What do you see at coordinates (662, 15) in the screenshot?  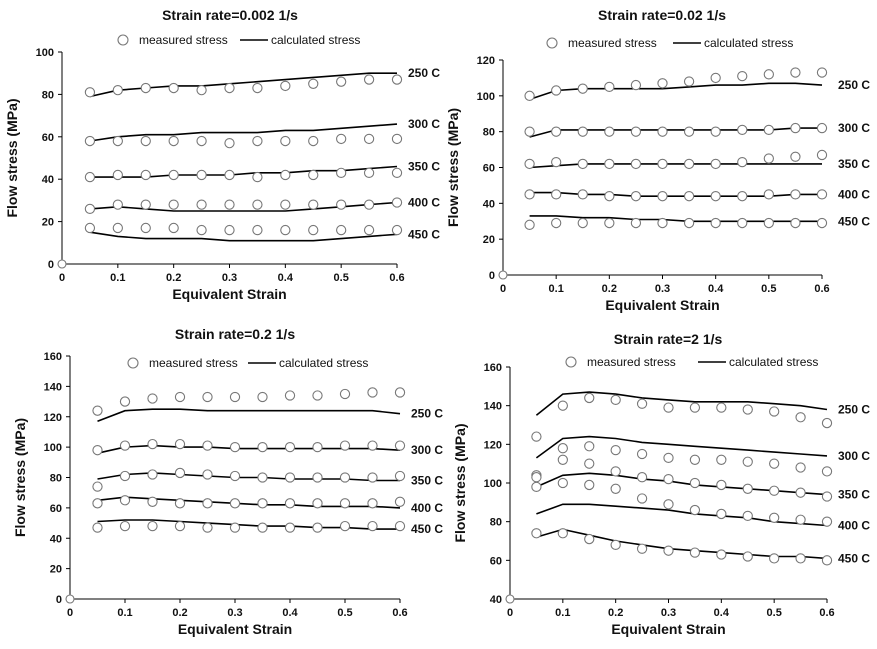 I see `chart-title: Strain rate=0.02 1/s` at bounding box center [662, 15].